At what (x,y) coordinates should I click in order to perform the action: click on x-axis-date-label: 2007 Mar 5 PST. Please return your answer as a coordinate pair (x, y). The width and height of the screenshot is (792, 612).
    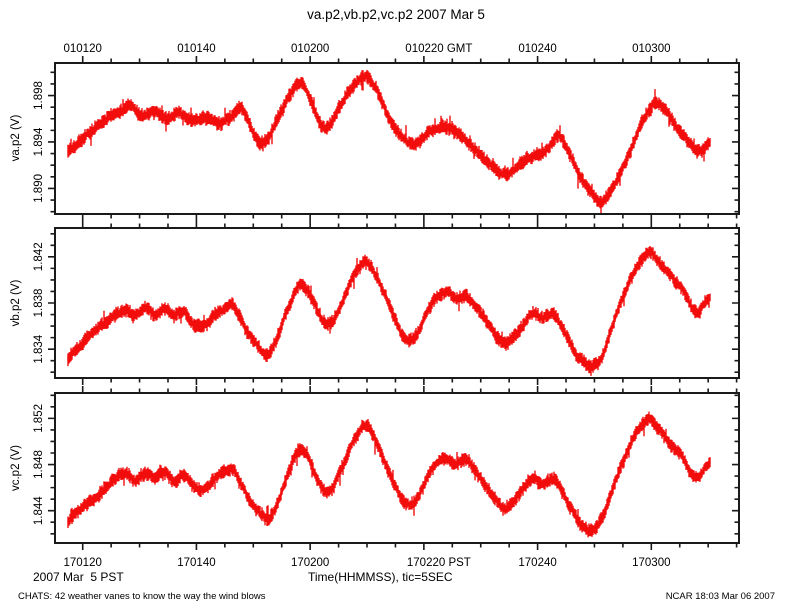
    Looking at the image, I should click on (78, 577).